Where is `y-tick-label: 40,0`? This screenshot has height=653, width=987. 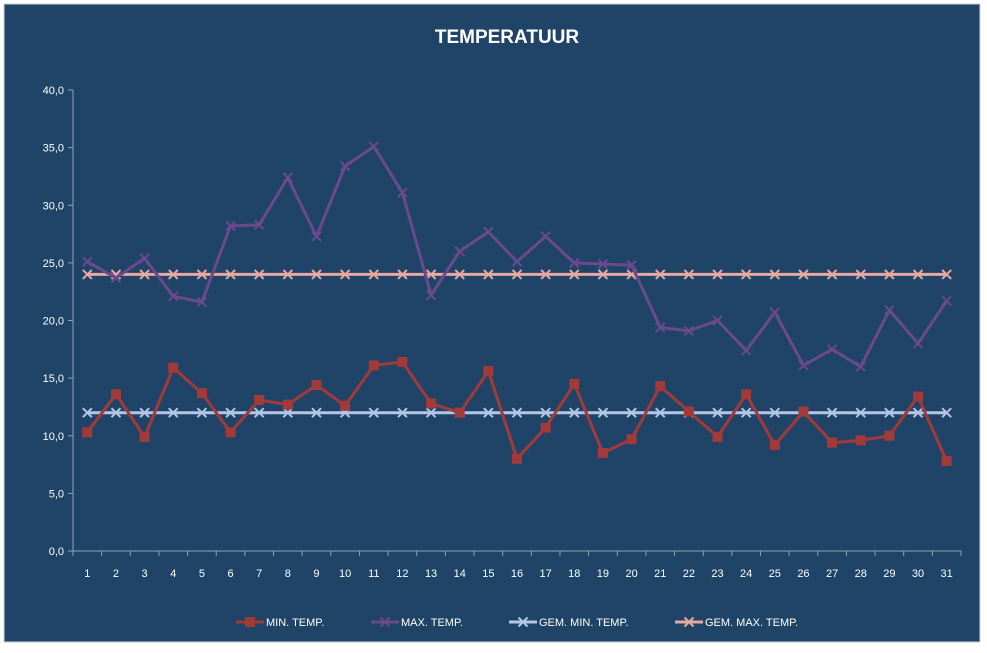 y-tick-label: 40,0 is located at coordinates (53, 91).